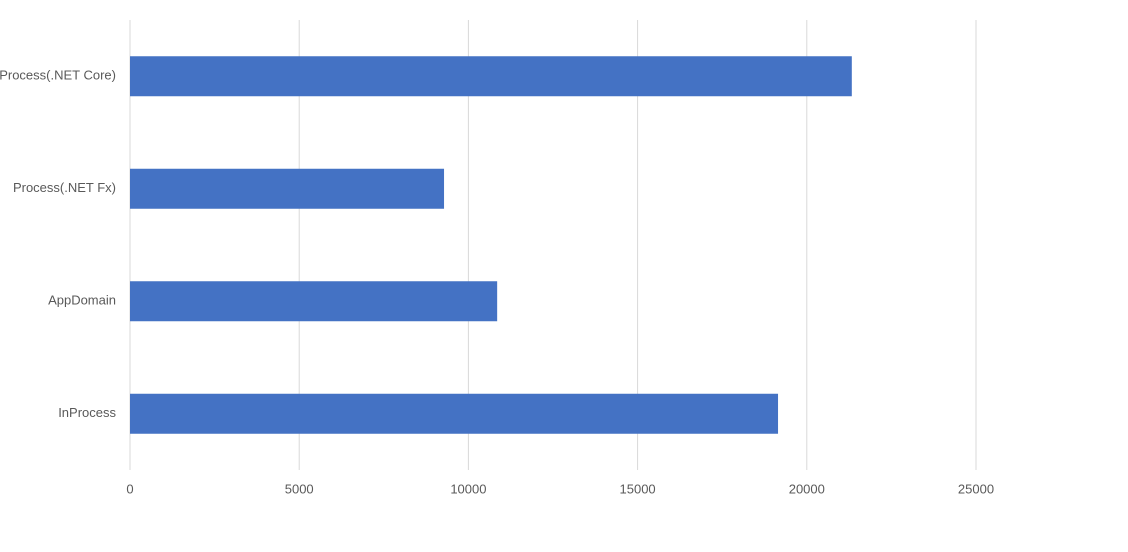 This screenshot has width=1128, height=552. I want to click on x-tick-label: 0, so click(129, 488).